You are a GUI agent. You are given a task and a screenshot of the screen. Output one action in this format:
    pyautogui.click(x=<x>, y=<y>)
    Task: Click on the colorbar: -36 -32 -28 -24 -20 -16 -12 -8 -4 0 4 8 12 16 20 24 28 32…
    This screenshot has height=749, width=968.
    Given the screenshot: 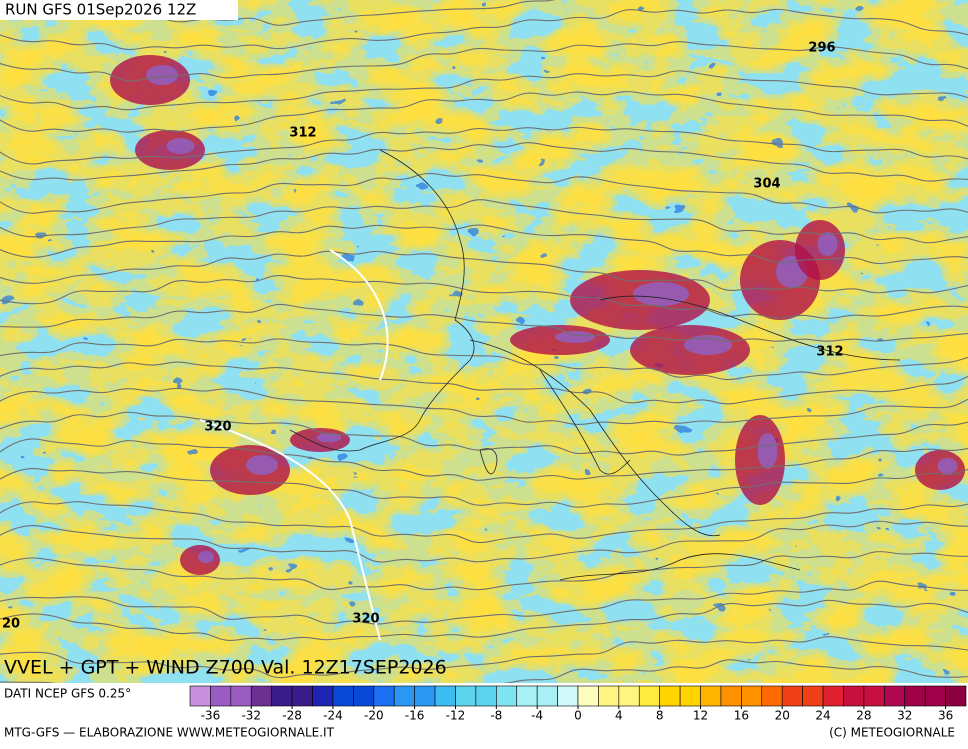 What is the action you would take?
    pyautogui.click(x=578, y=704)
    